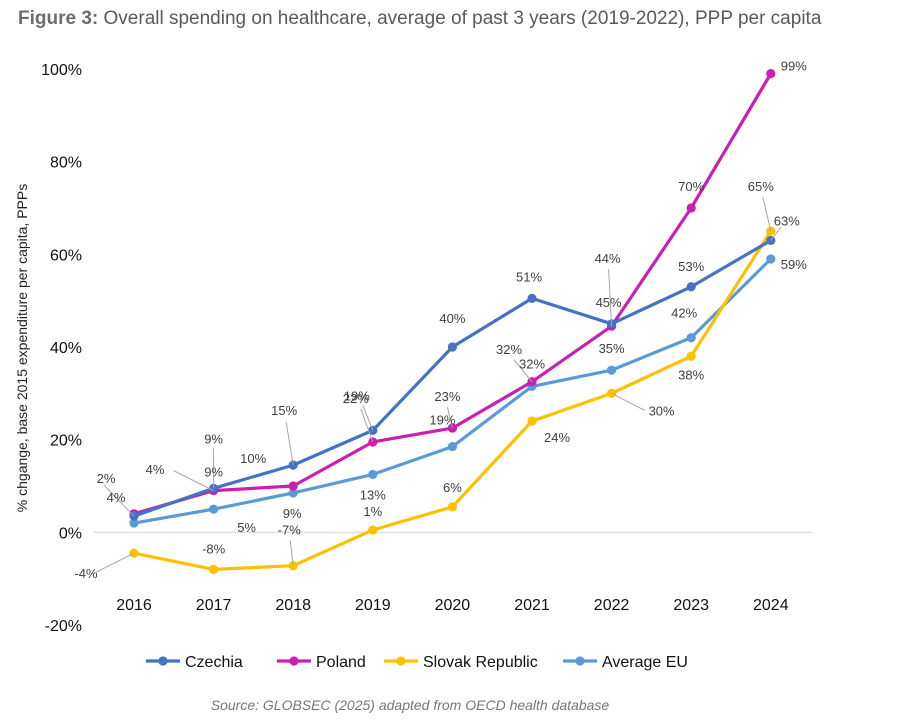 Image resolution: width=920 pixels, height=720 pixels. I want to click on legend: Czechia Poland Slovak Republic Average EU, so click(417, 662).